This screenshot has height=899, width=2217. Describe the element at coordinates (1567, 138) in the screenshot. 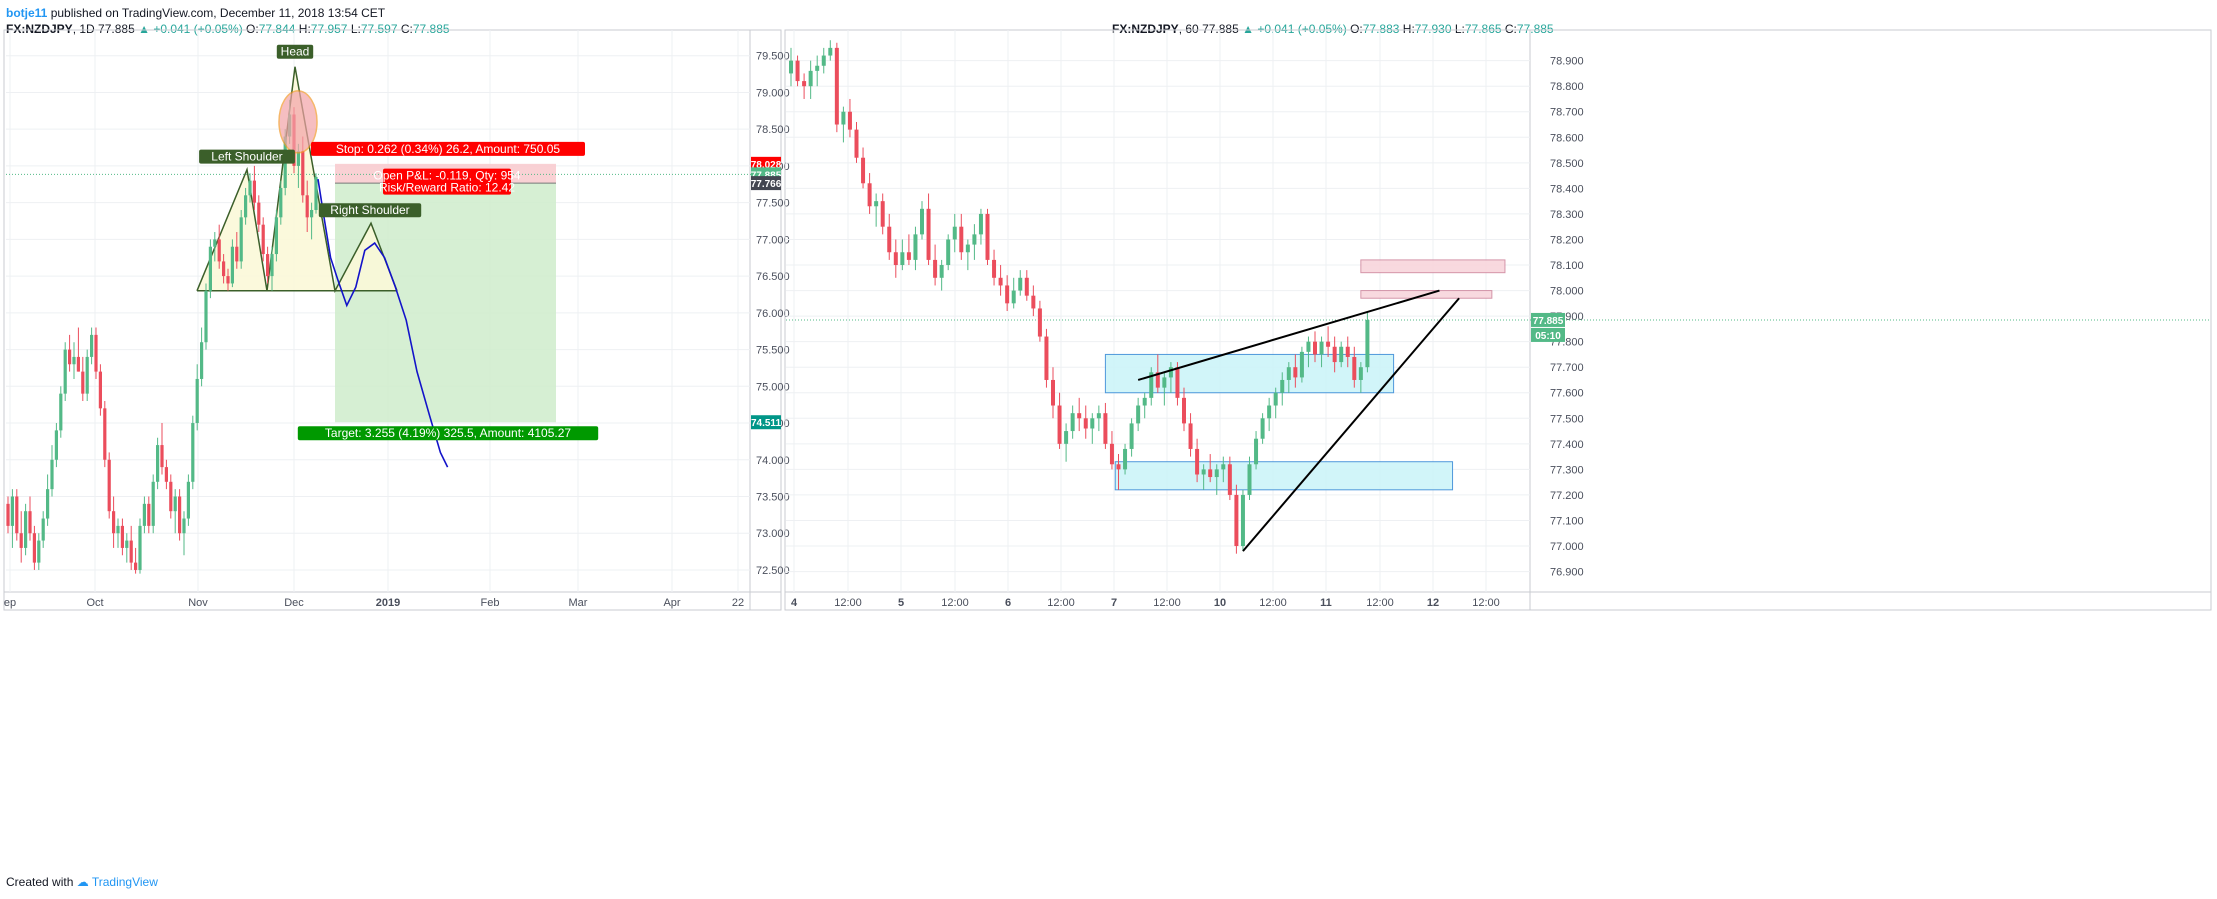

I see `right-y-tick-label: 78.600` at that location.